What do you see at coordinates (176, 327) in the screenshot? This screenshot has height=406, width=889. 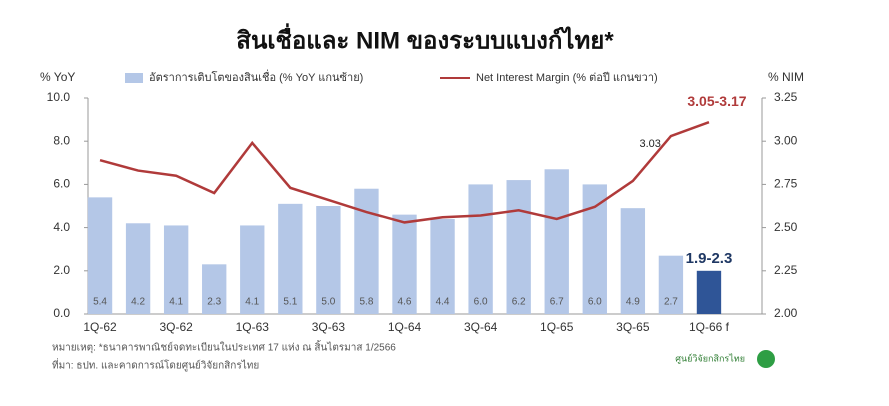 I see `x-tick-label: 3Q-62` at bounding box center [176, 327].